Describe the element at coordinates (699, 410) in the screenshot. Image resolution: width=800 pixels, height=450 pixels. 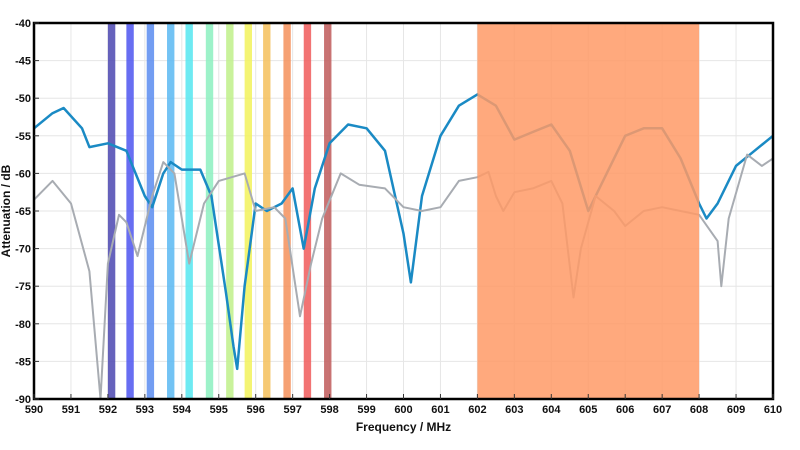
I see `x-tick-label: 608` at that location.